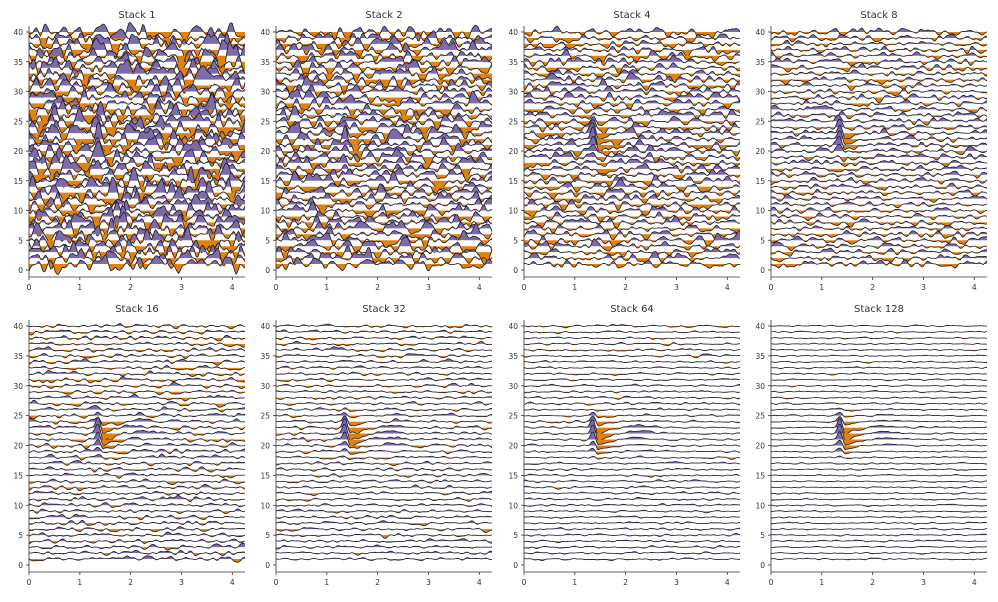 The height and width of the screenshot is (602, 998). What do you see at coordinates (574, 582) in the screenshot?
I see `x-tick-label: 1` at bounding box center [574, 582].